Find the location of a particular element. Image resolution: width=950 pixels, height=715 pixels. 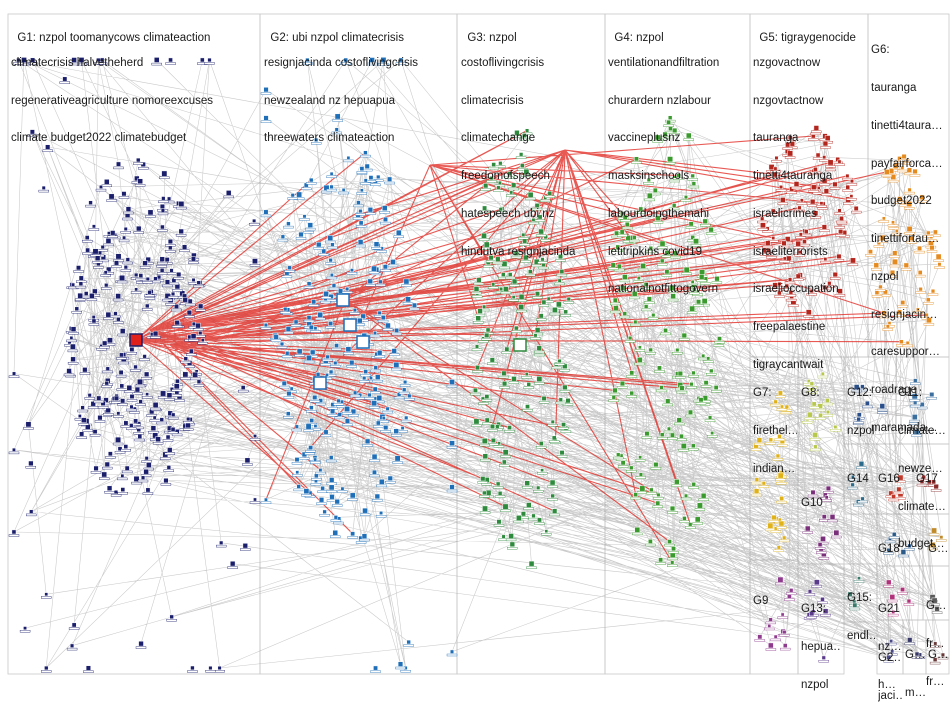

group-label-g5-line-0: tigraygenocide is located at coordinates (818, 37).